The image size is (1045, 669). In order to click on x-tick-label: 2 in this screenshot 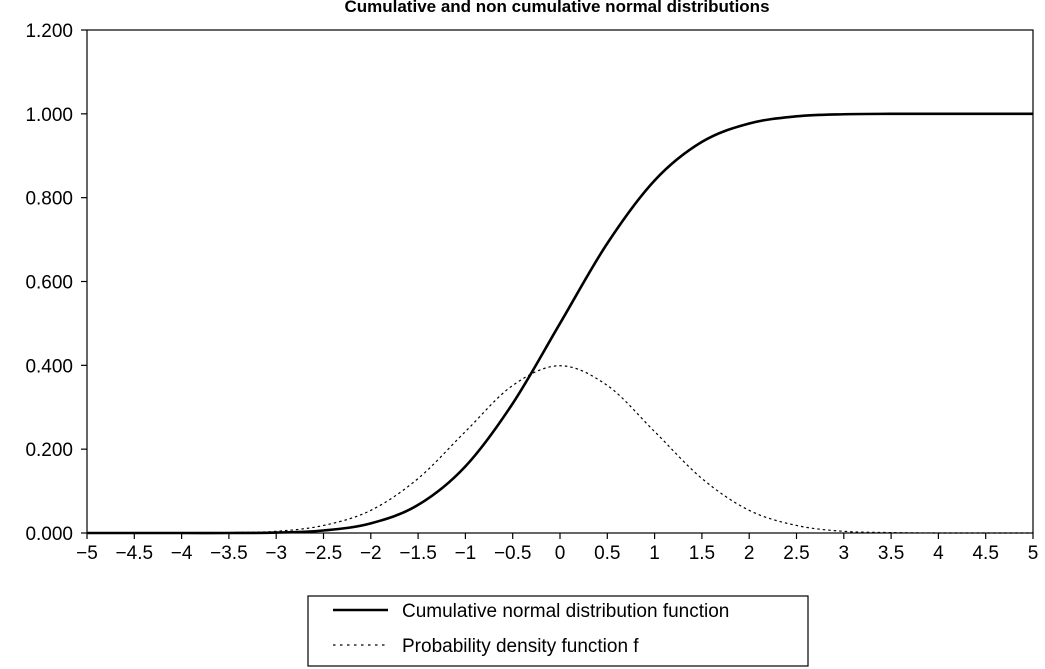, I will do `click(749, 553)`.